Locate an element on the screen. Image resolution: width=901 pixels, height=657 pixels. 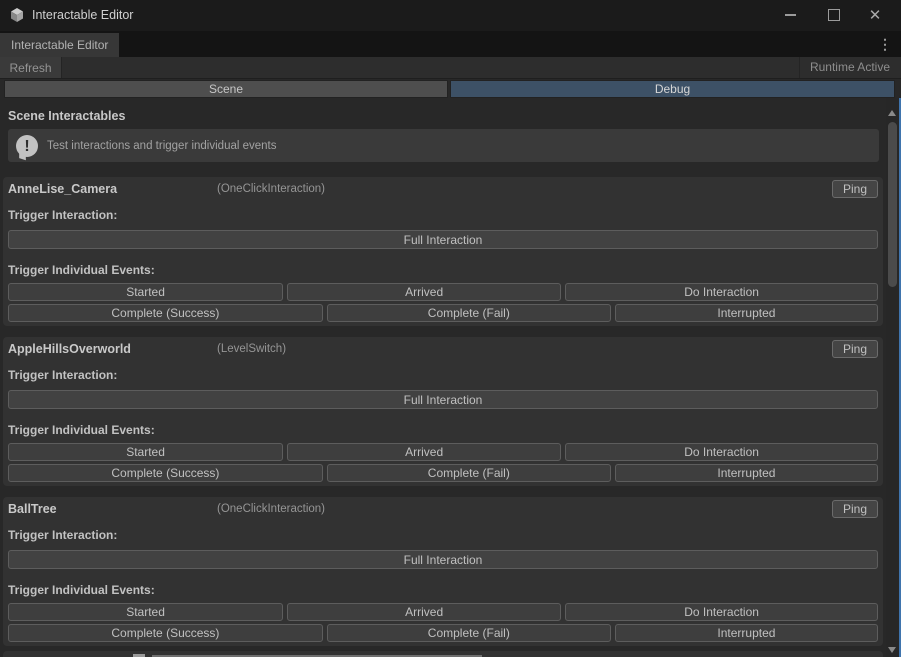
dock-tabstrip: Interactable Editor ⋮ is located at coordinates (450, 44).